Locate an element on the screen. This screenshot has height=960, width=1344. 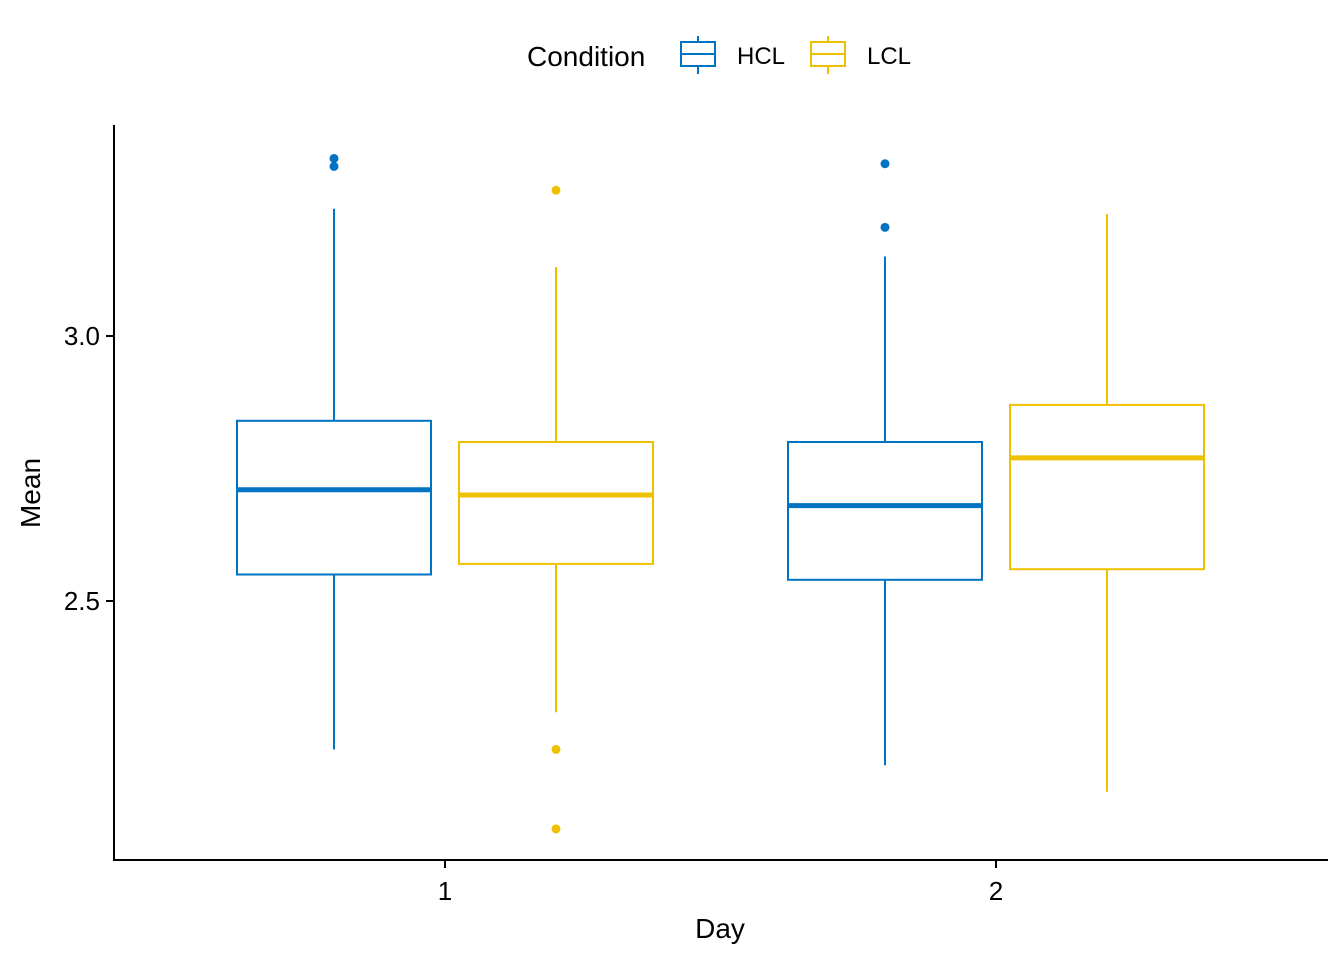
legend-label-lcl: LCL is located at coordinates (889, 56).